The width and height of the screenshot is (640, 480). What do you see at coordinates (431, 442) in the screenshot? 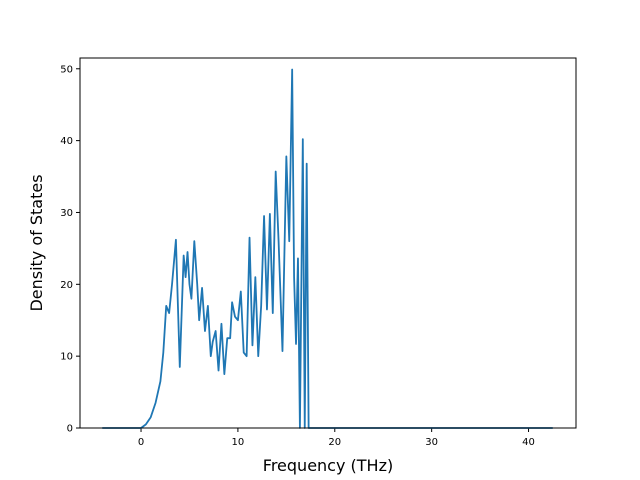
I see `x-tick-label: 30` at bounding box center [431, 442].